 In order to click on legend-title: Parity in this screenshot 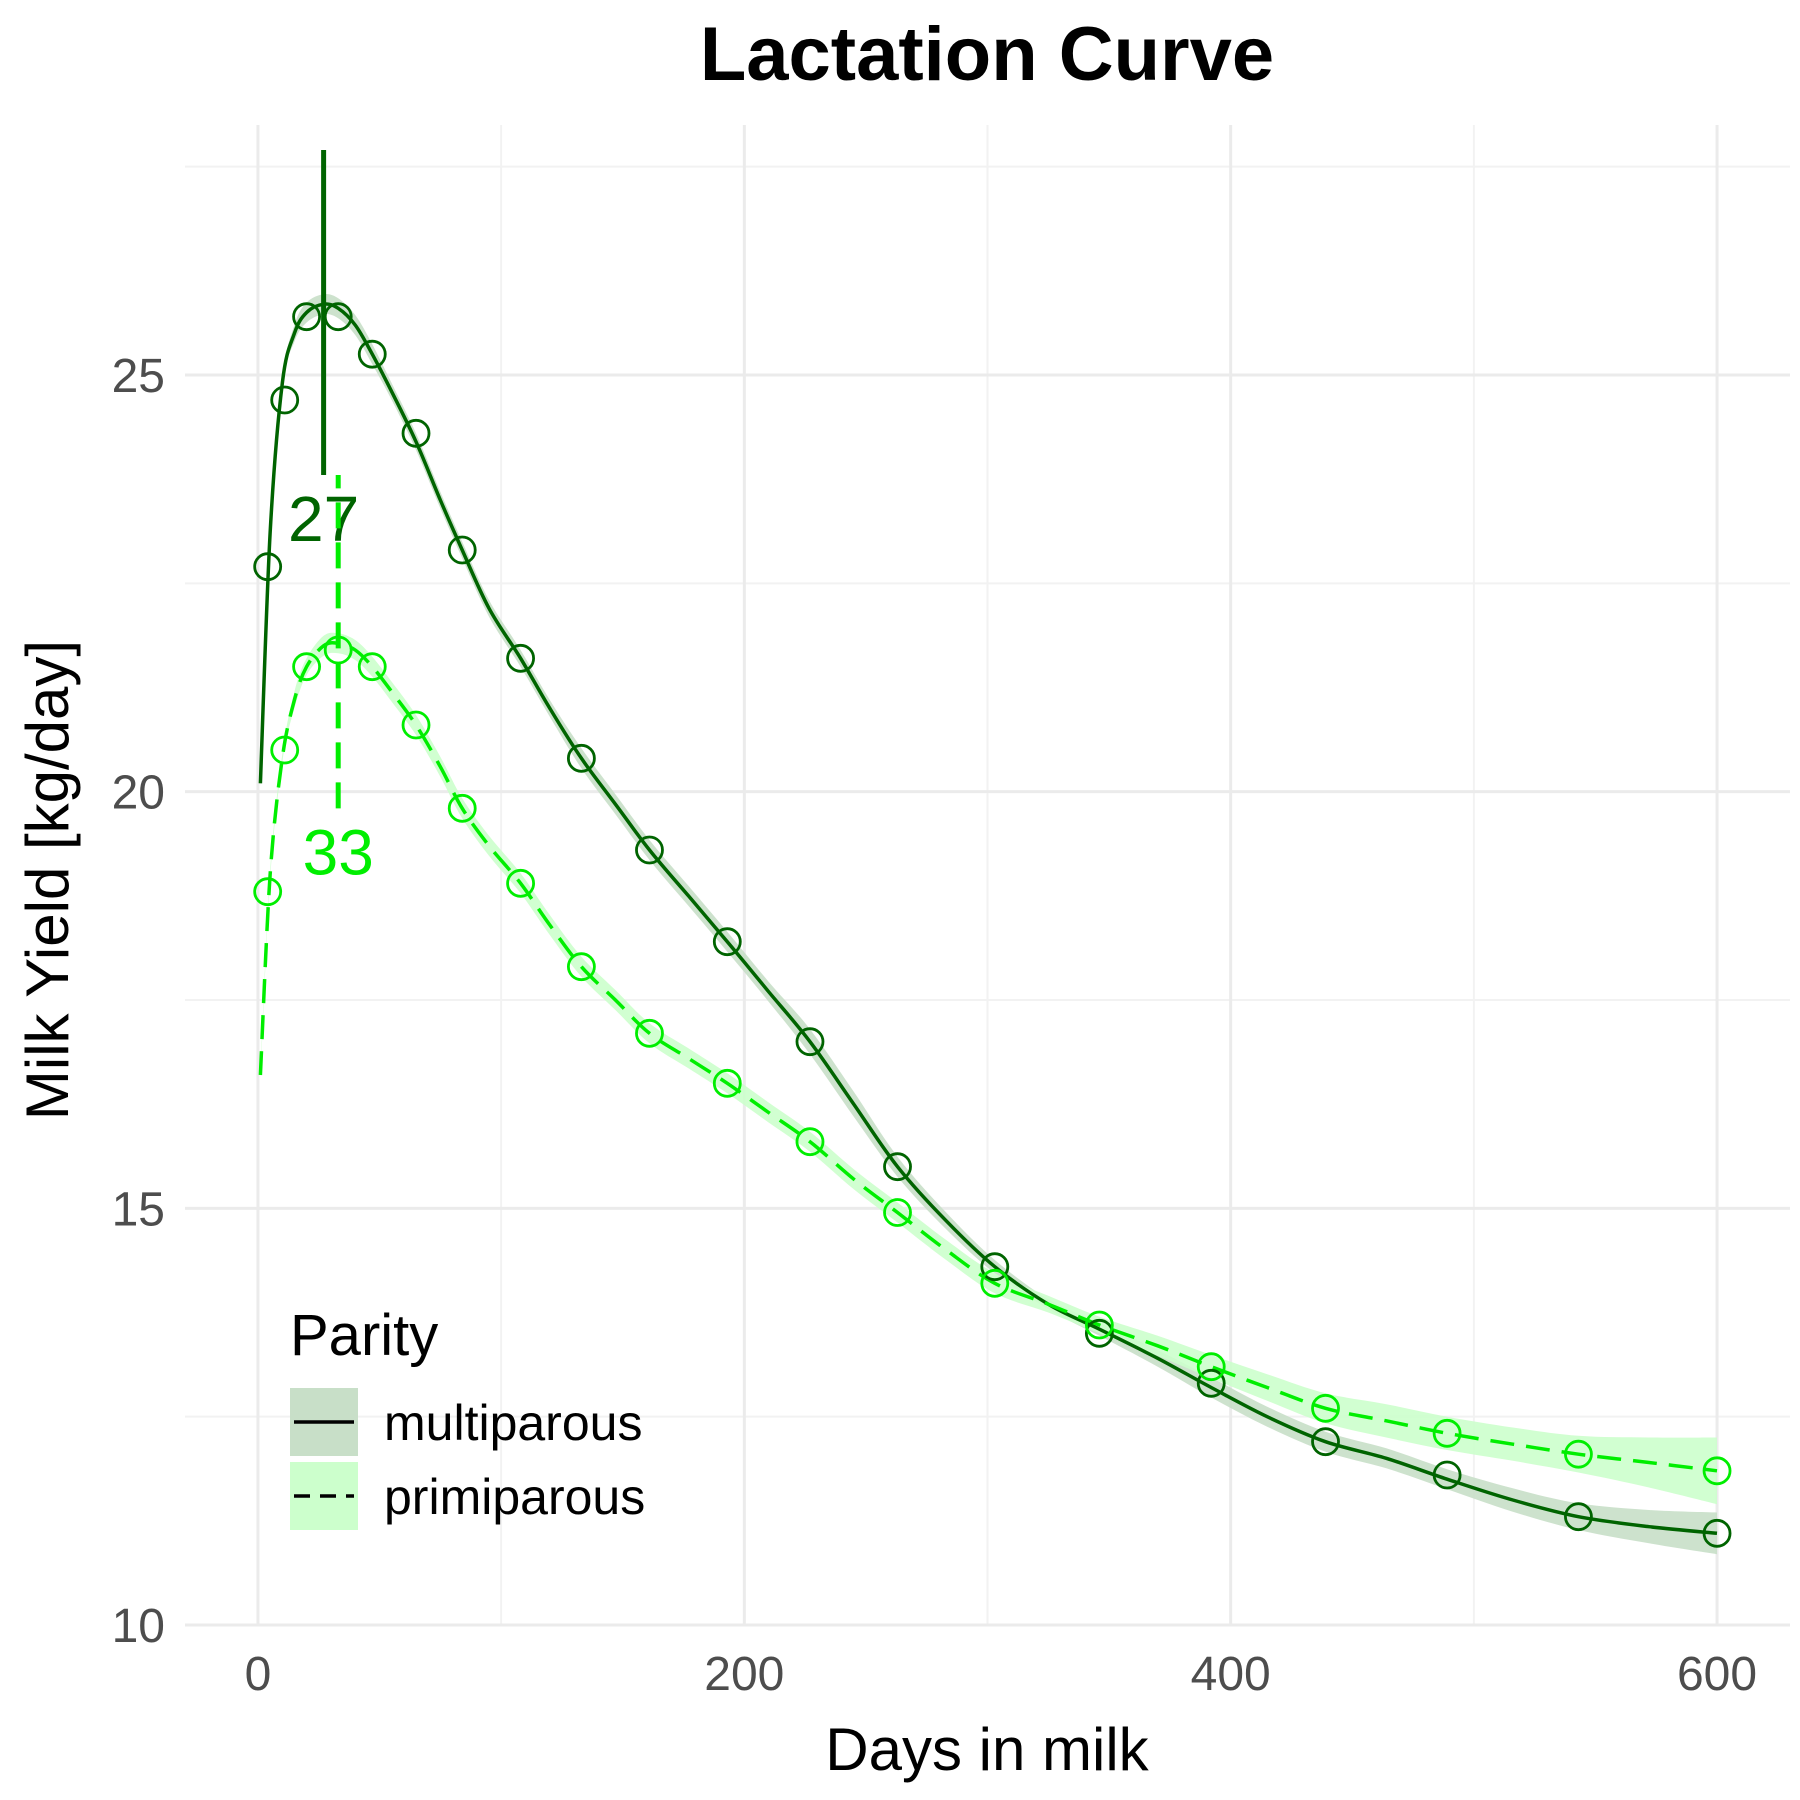, I will do `click(364, 1335)`.